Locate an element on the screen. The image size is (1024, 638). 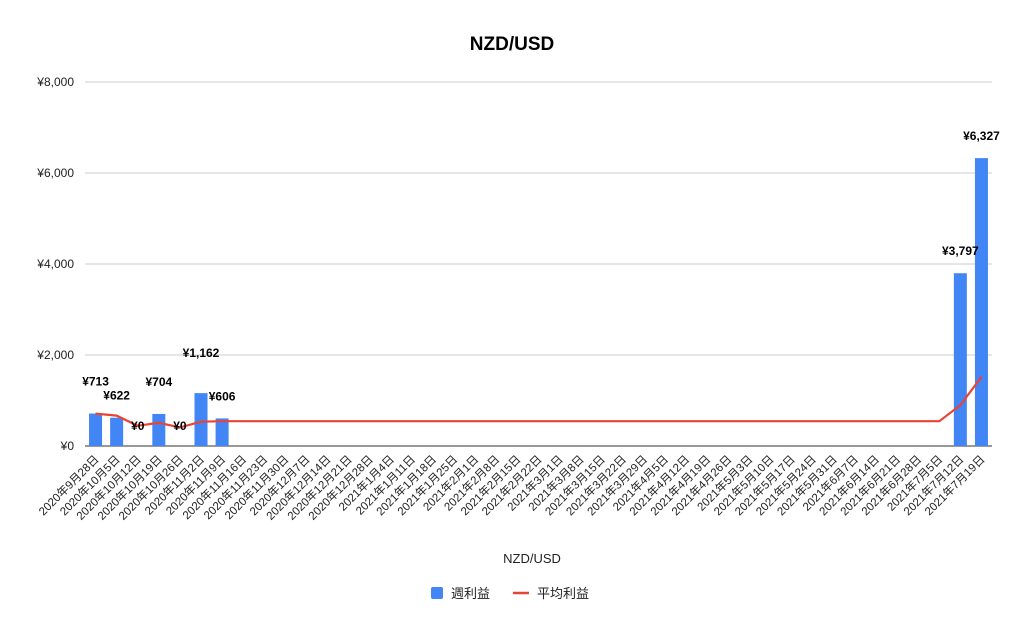
chart-title: NZD/USD is located at coordinates (512, 44).